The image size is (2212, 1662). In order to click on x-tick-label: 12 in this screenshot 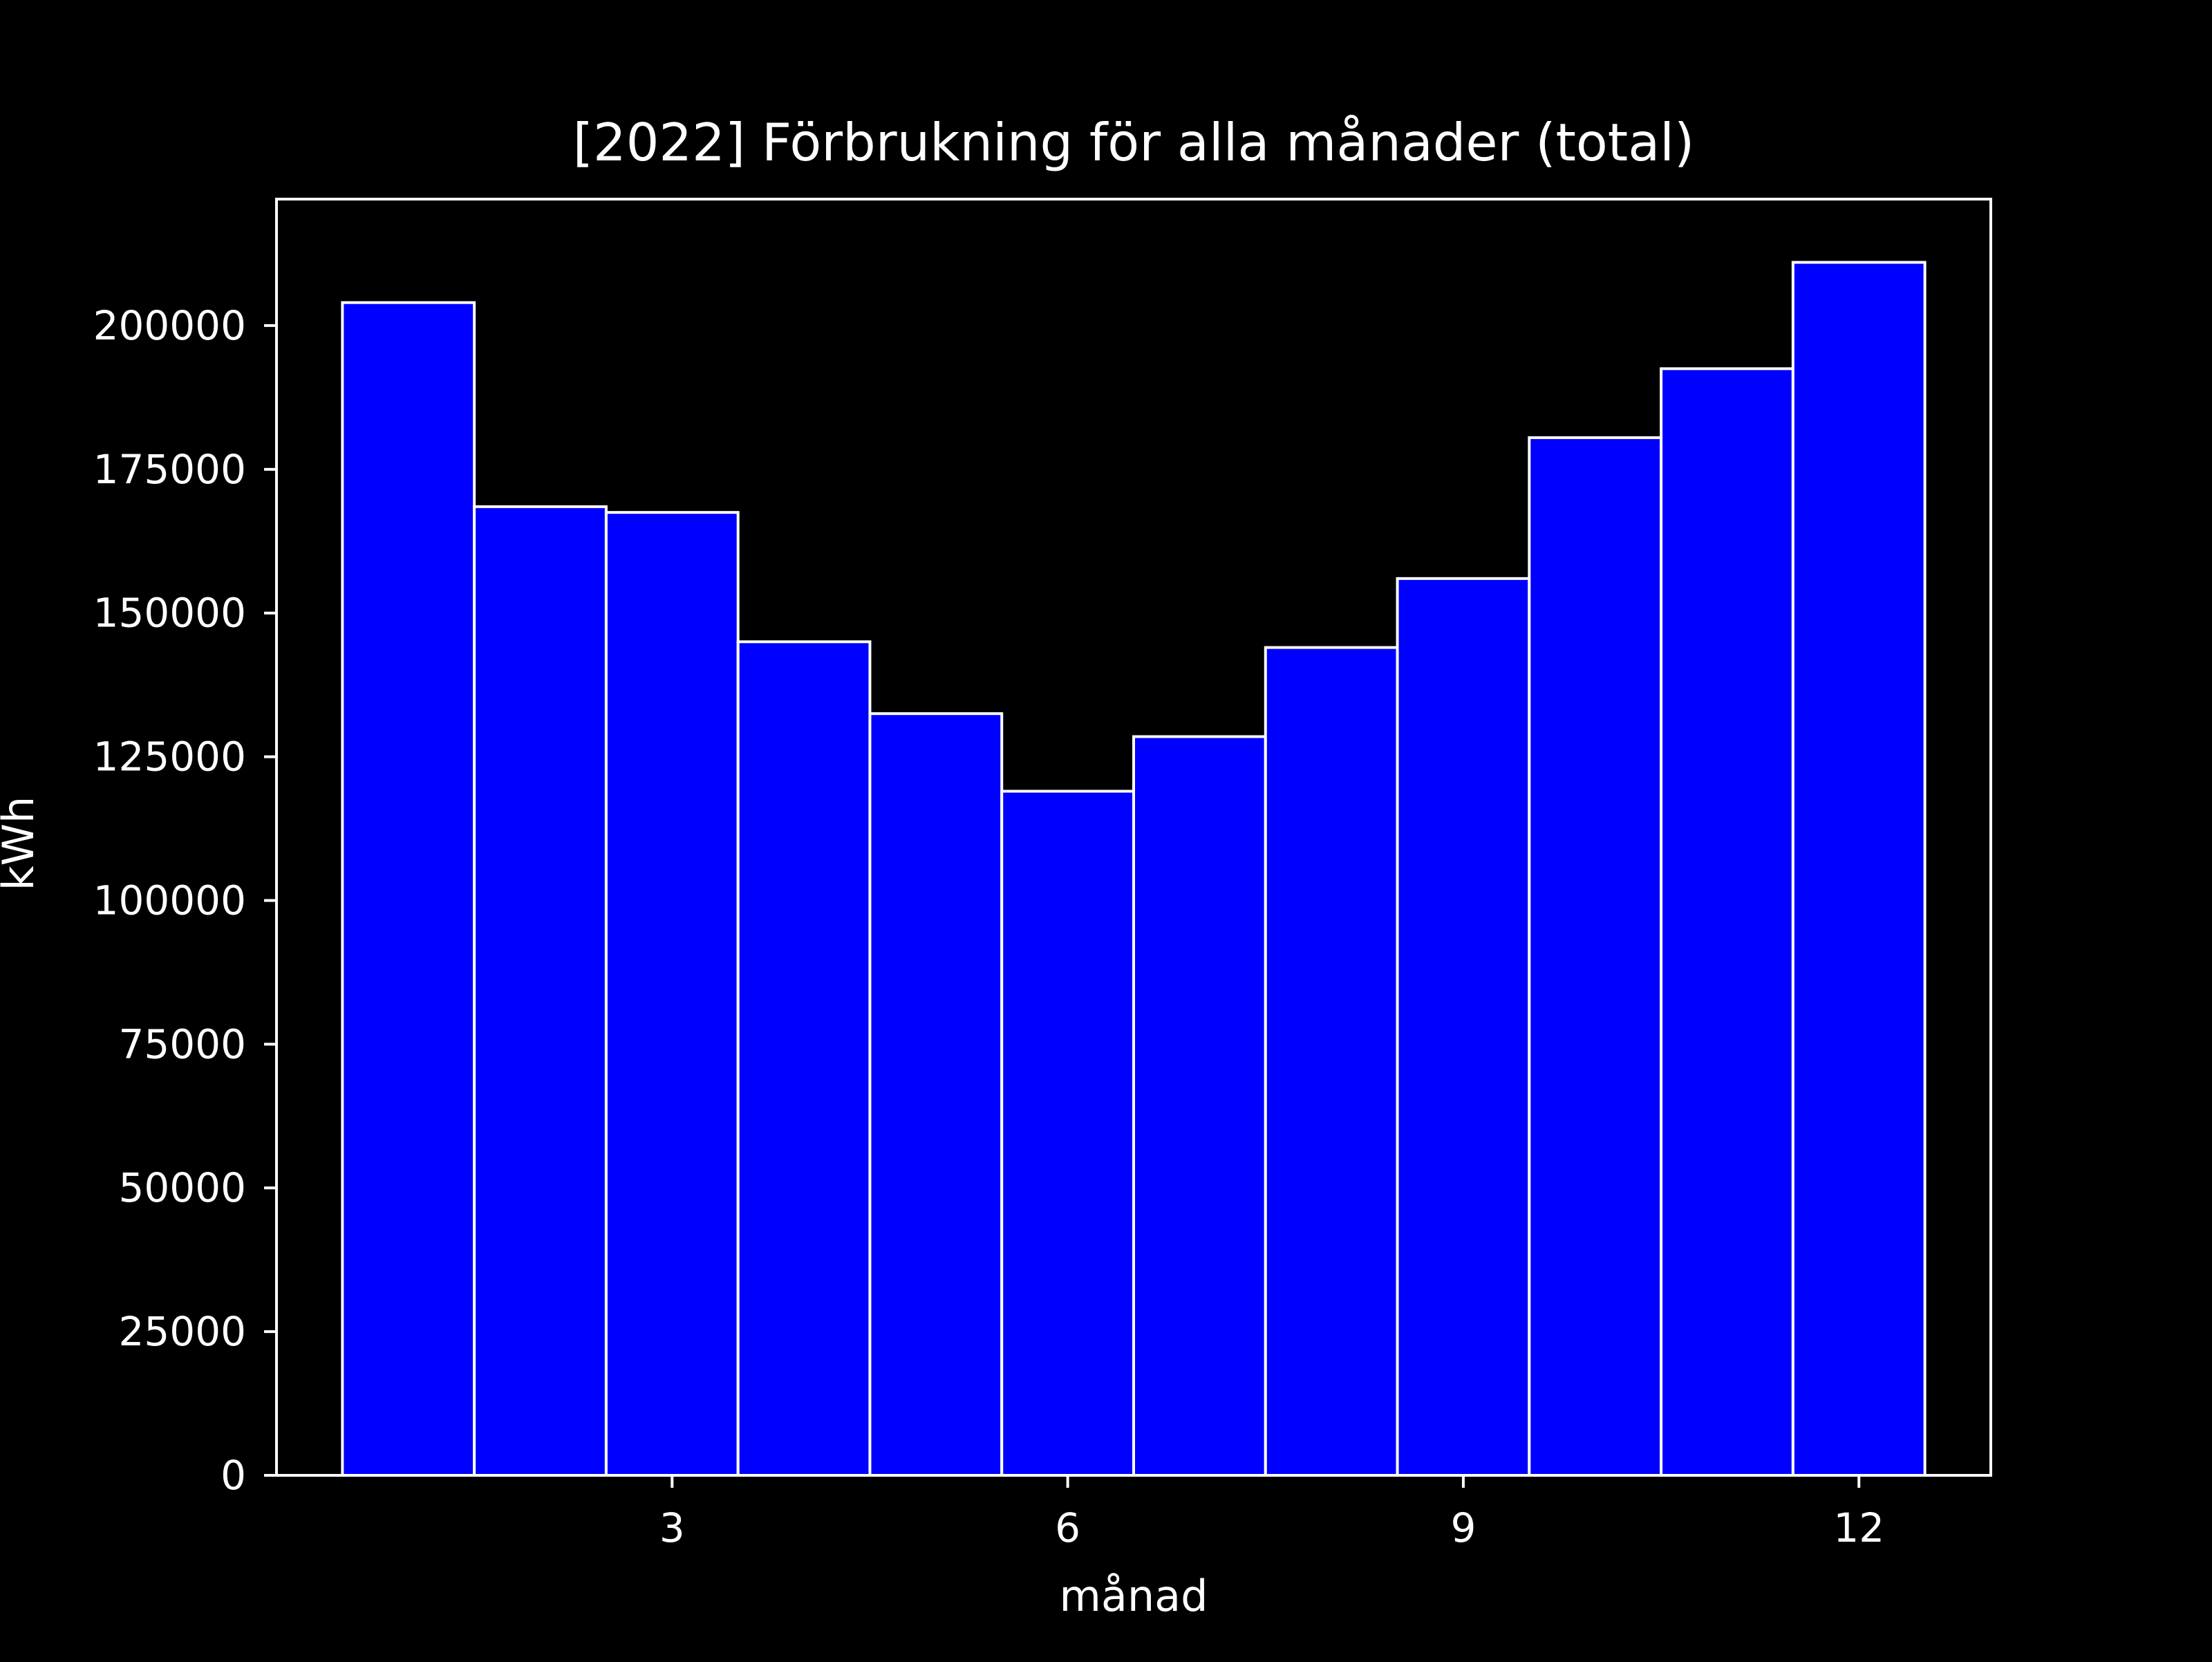, I will do `click(1858, 1528)`.